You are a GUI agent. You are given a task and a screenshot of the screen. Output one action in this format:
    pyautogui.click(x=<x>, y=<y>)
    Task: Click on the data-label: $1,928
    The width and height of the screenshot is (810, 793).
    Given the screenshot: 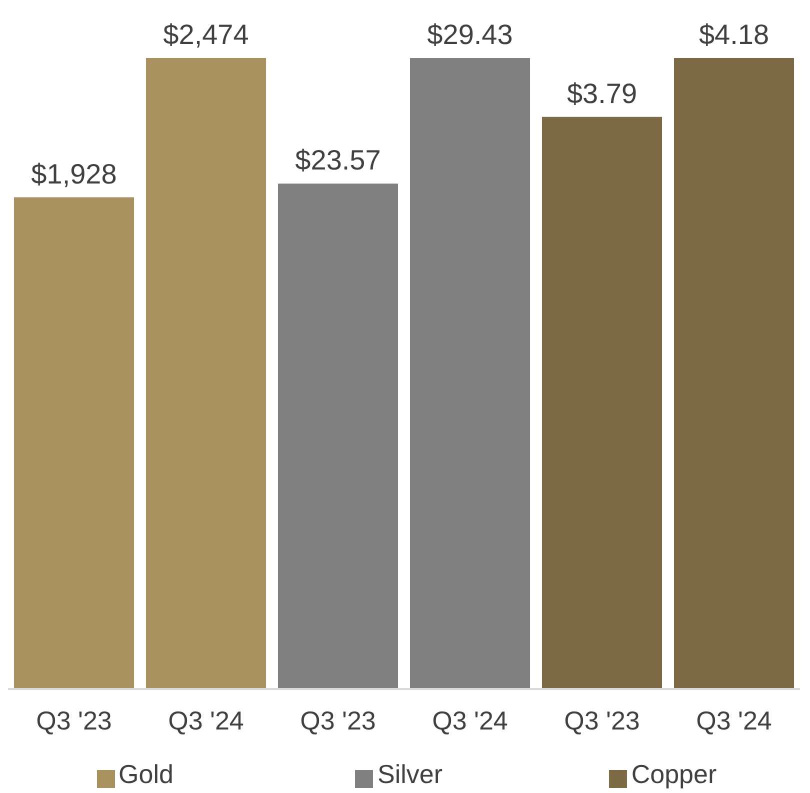 What is the action you would take?
    pyautogui.click(x=74, y=174)
    